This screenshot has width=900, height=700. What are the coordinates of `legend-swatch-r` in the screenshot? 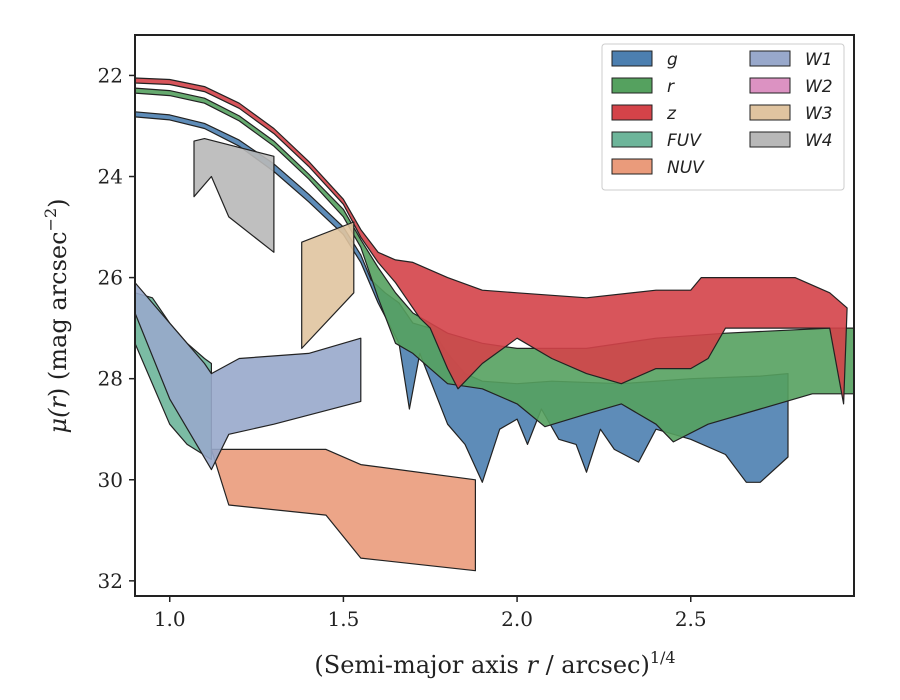 It's located at (632, 85).